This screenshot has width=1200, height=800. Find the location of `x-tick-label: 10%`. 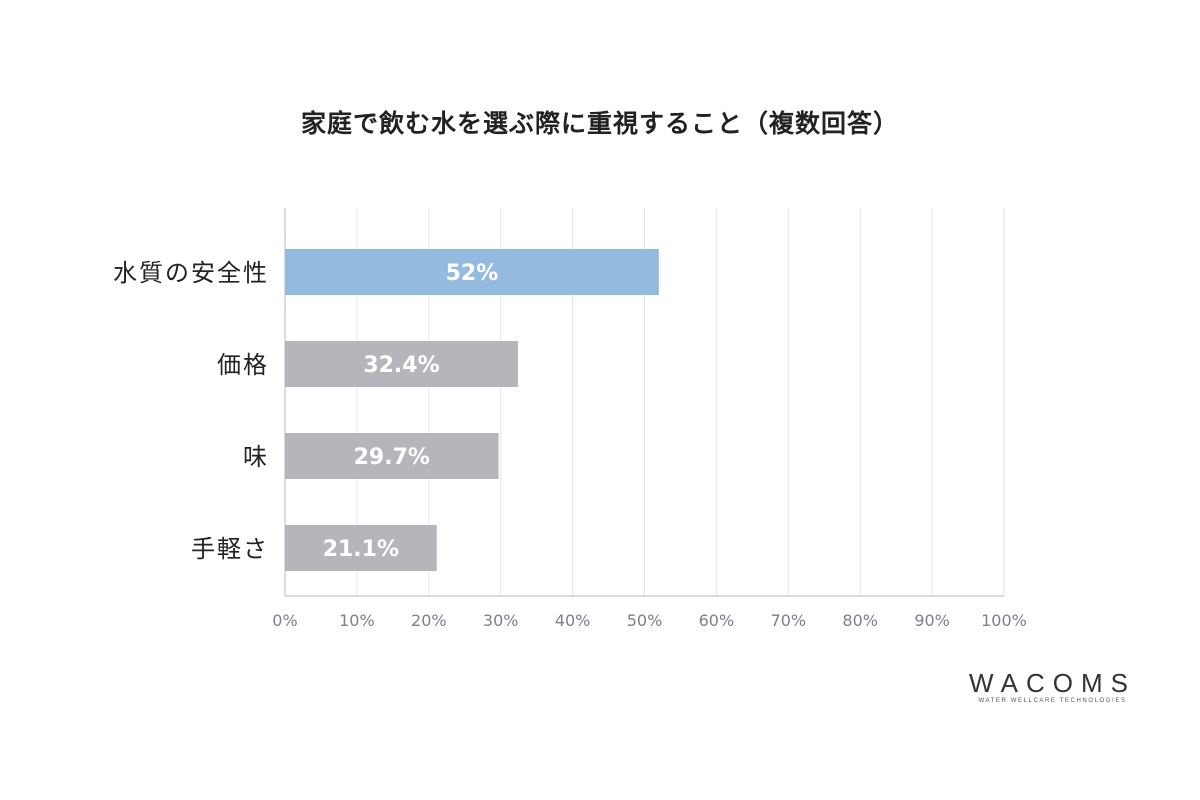

x-tick-label: 10% is located at coordinates (357, 620).